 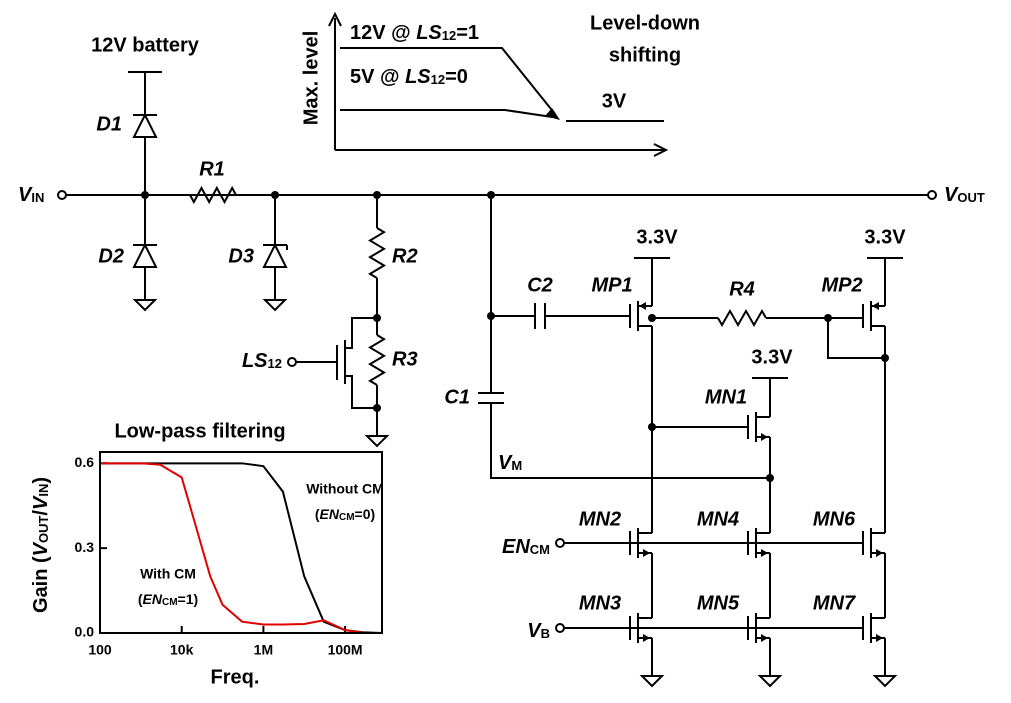 What do you see at coordinates (275, 363) in the screenshot?
I see `ls-sub: 12` at bounding box center [275, 363].